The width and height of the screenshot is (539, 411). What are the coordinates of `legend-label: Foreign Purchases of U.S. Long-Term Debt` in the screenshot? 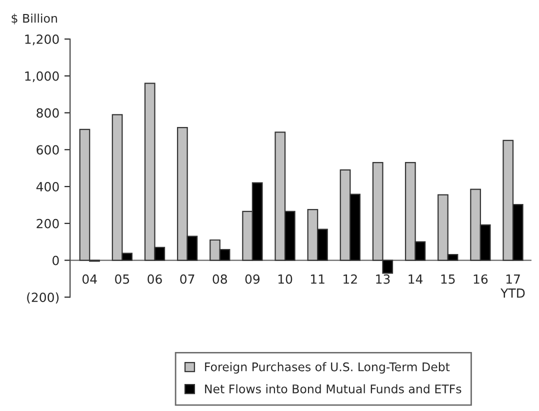 It's located at (327, 368).